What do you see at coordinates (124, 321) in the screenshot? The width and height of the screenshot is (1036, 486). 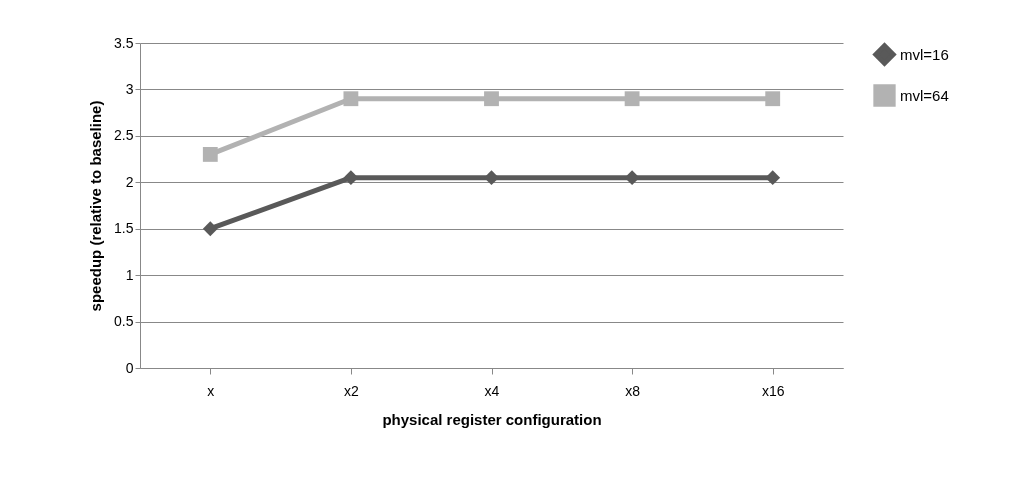 I see `y-tick-label: 0.5` at bounding box center [124, 321].